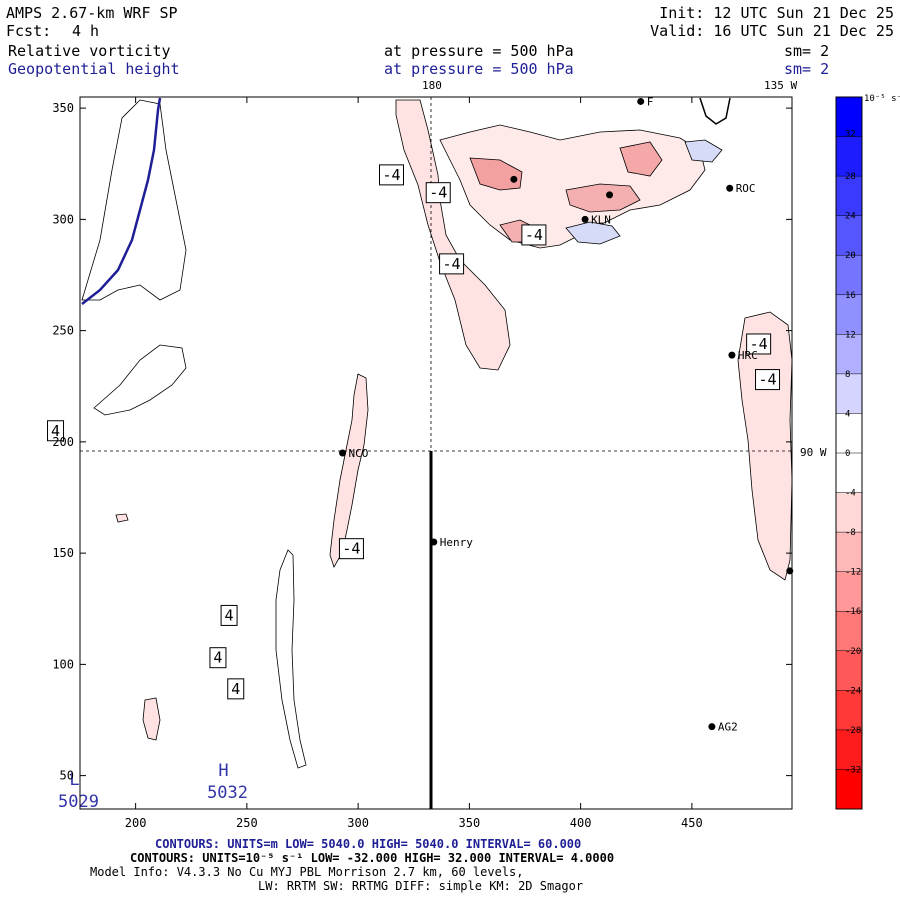  I want to click on lon-label-180: 180, so click(432, 85).